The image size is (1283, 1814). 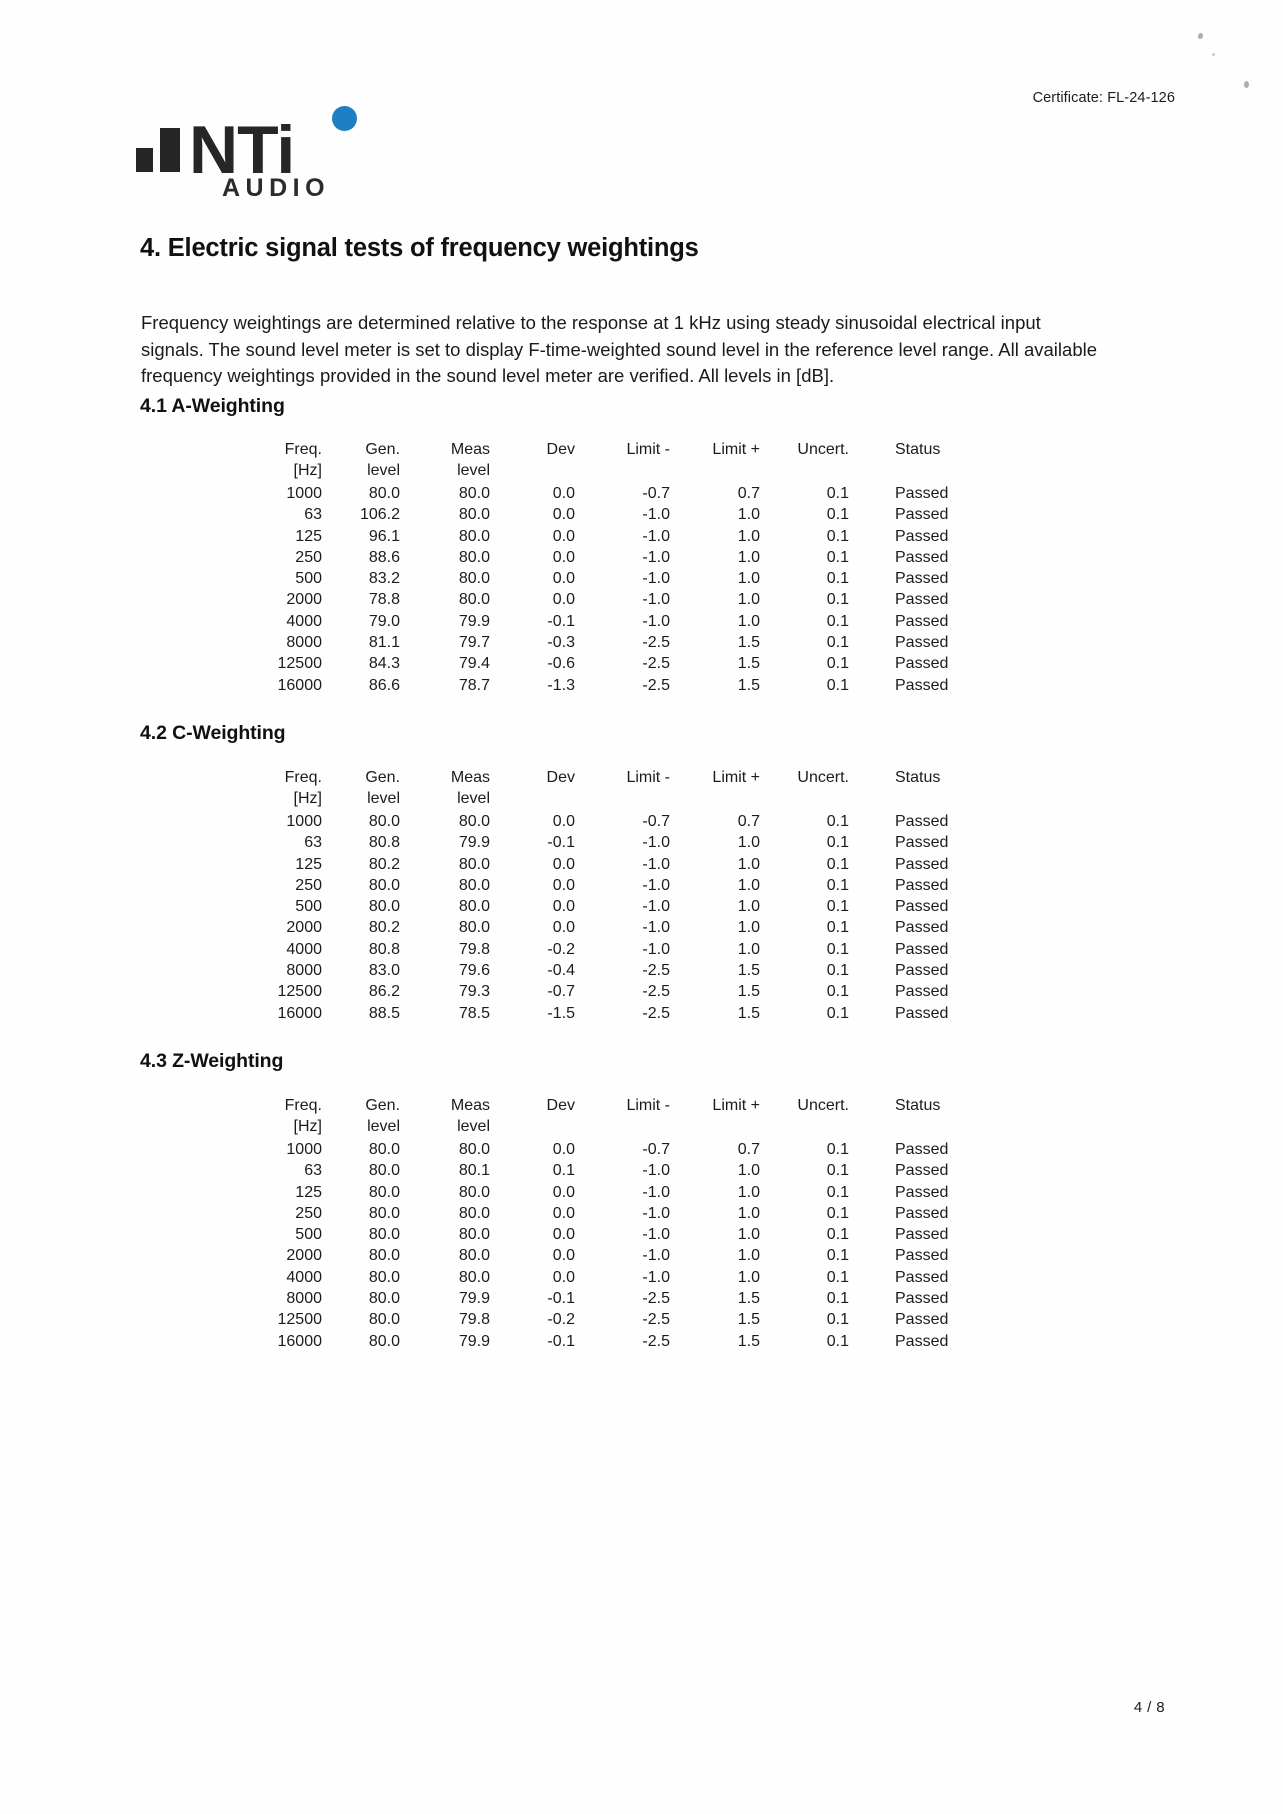 What do you see at coordinates (307, 798) in the screenshot?
I see `column-header-freq-line2: [Hz]` at bounding box center [307, 798].